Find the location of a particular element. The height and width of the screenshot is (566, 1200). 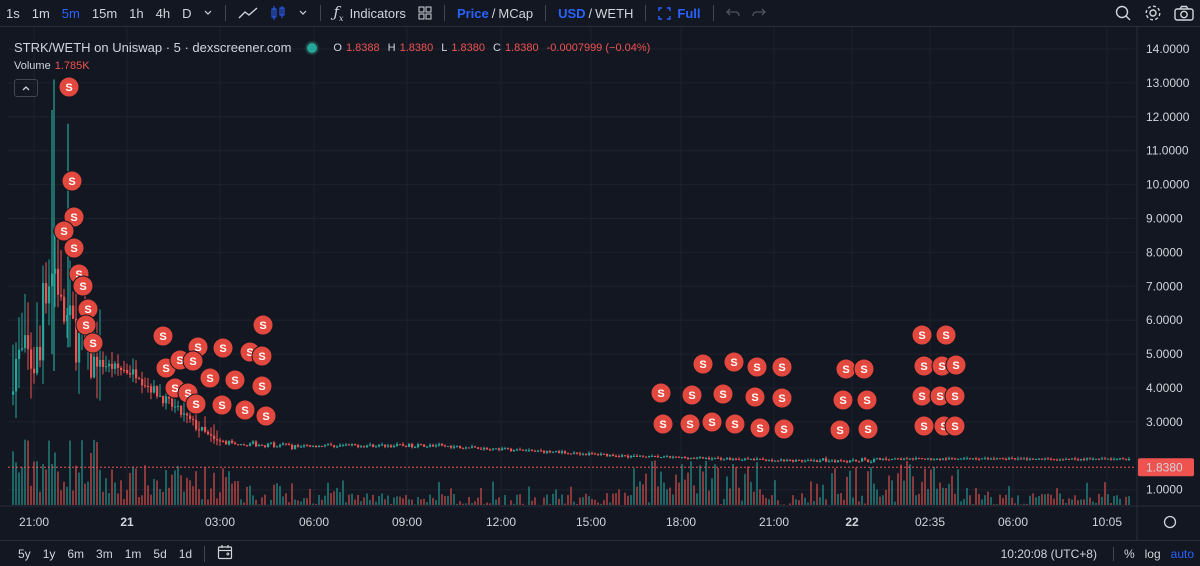

goto-date-button is located at coordinates (225, 553).